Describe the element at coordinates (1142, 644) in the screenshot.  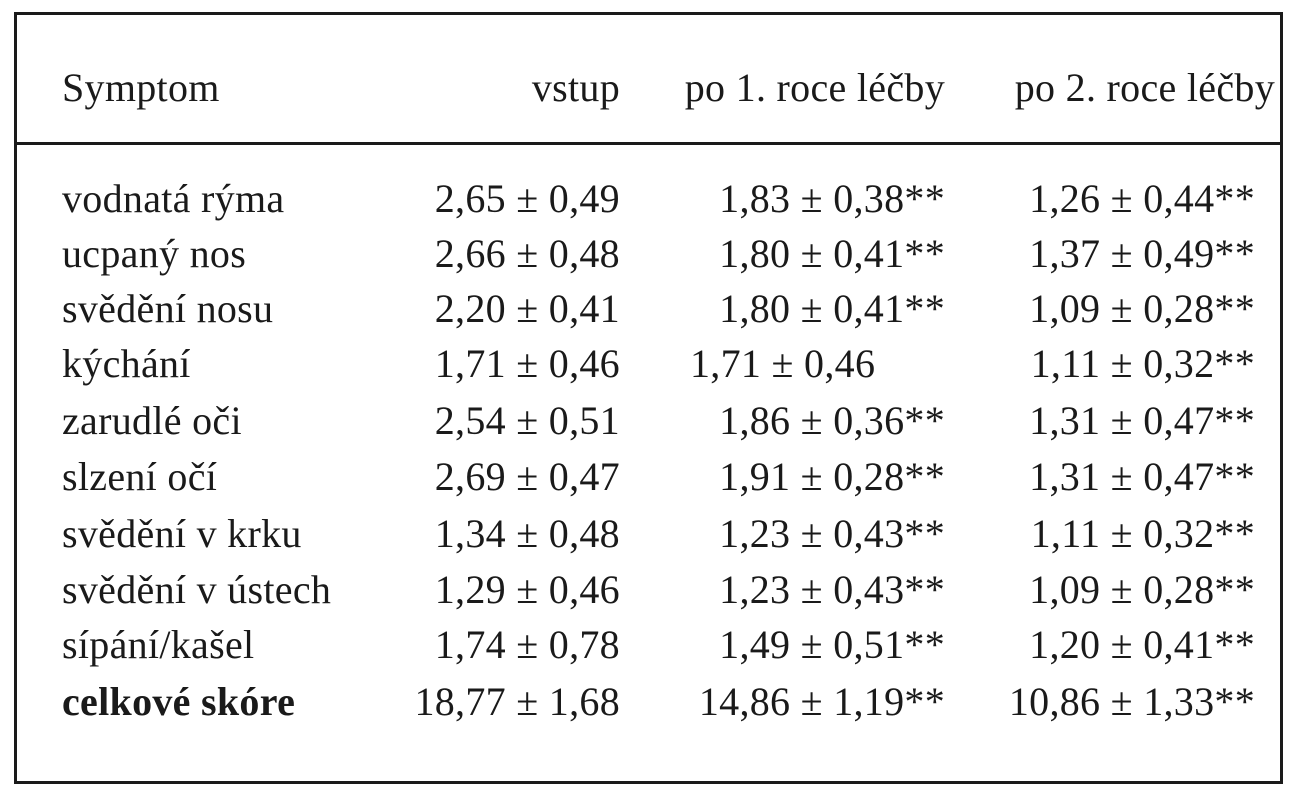
I see `row-rok2: 1,20 ± 0,41**` at that location.